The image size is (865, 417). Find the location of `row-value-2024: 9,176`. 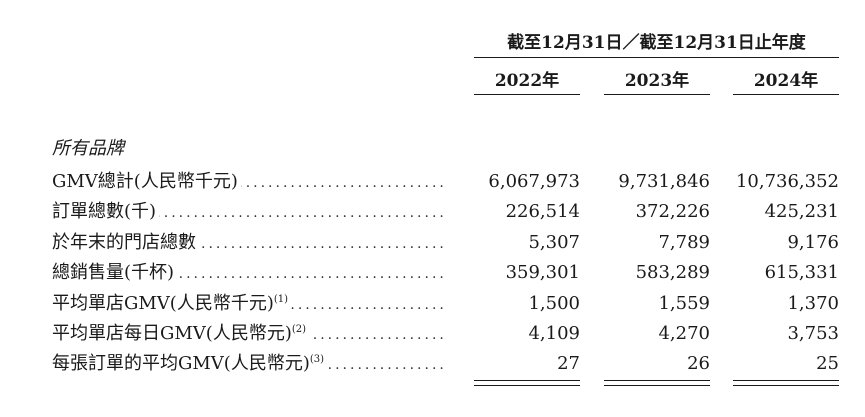

row-value-2024: 9,176 is located at coordinates (813, 242).